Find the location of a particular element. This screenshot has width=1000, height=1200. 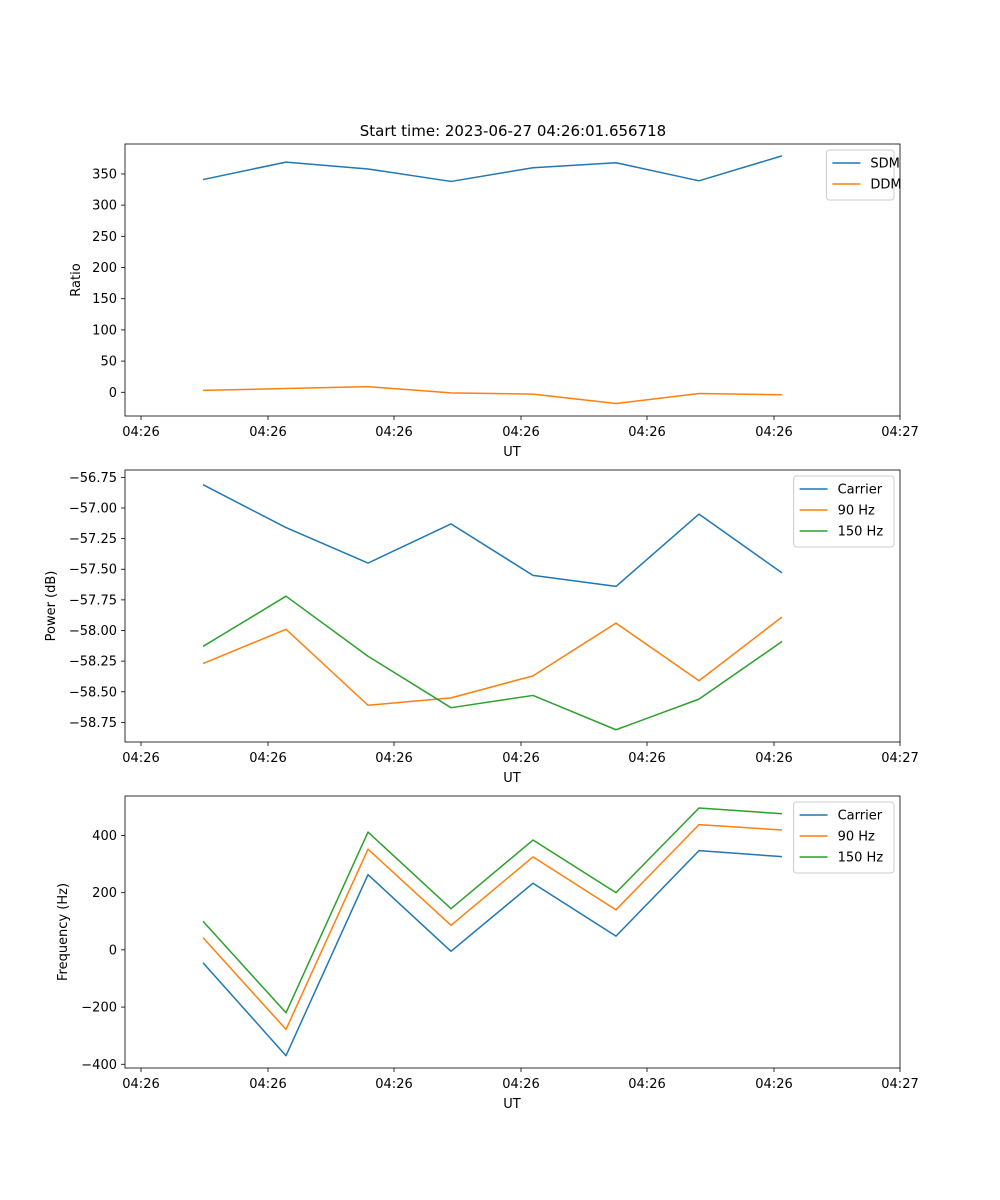

y-tick-label: 100 is located at coordinates (104, 330).